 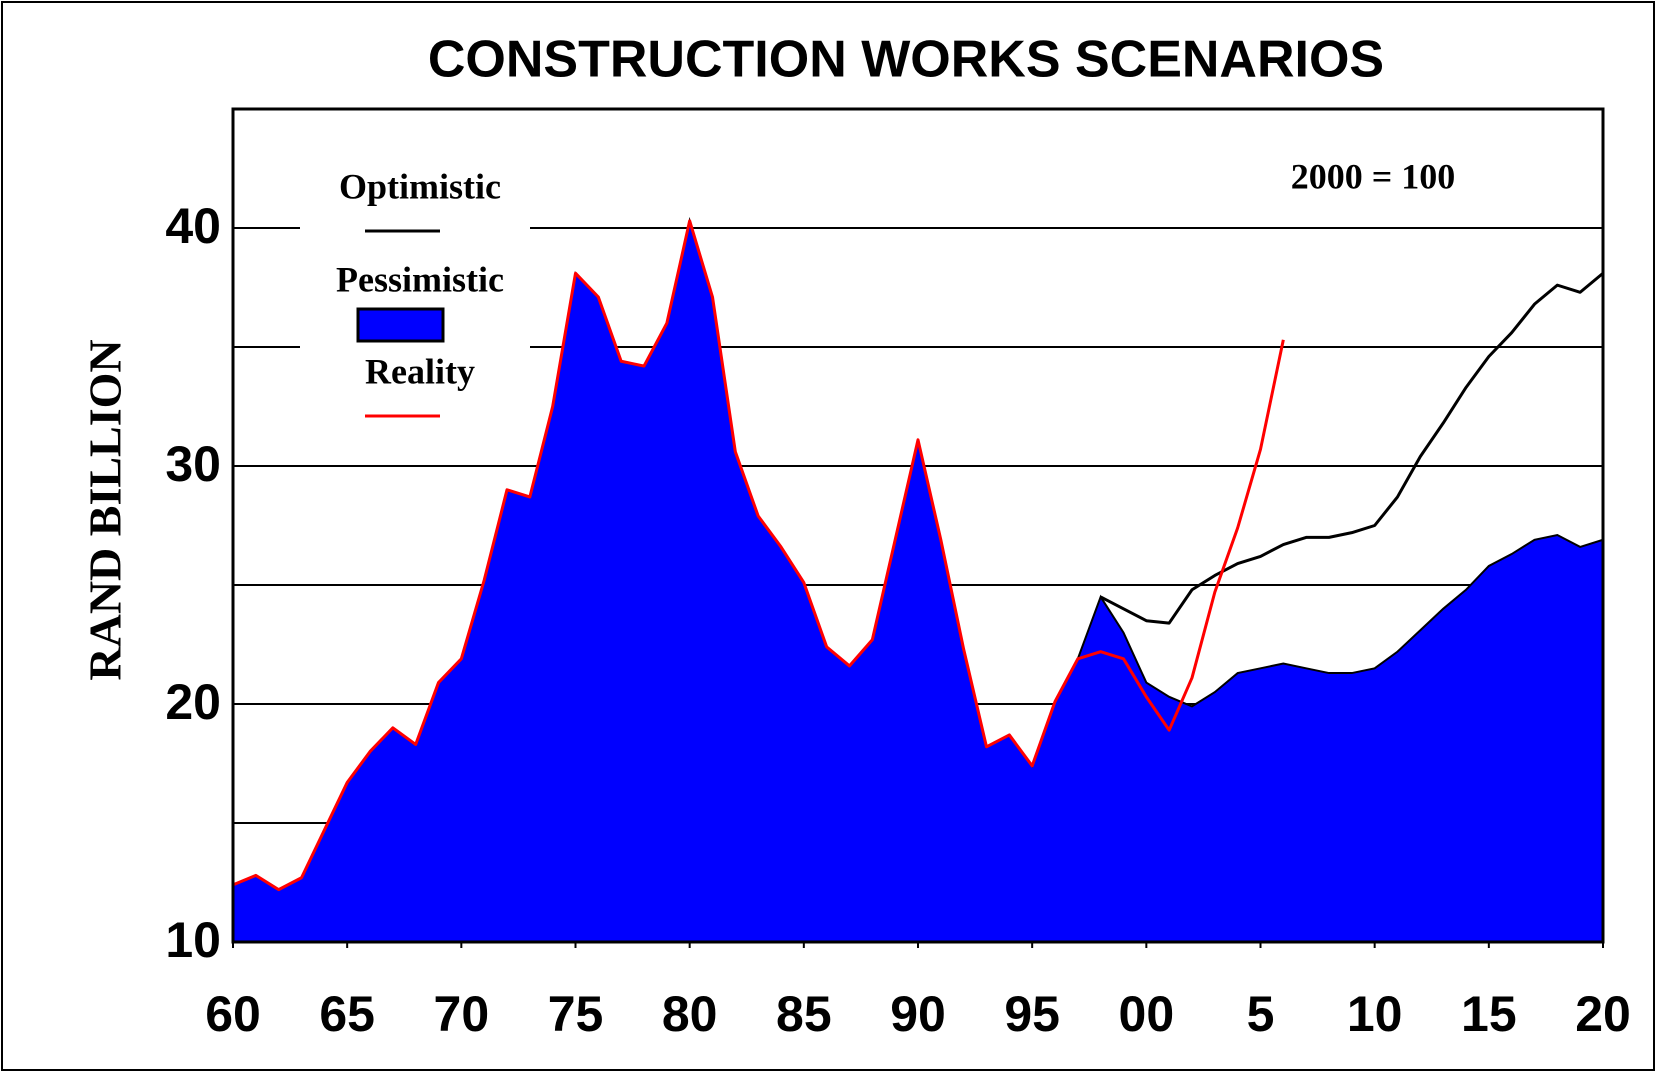 I want to click on x-tick-label: 15, so click(x=1489, y=1014).